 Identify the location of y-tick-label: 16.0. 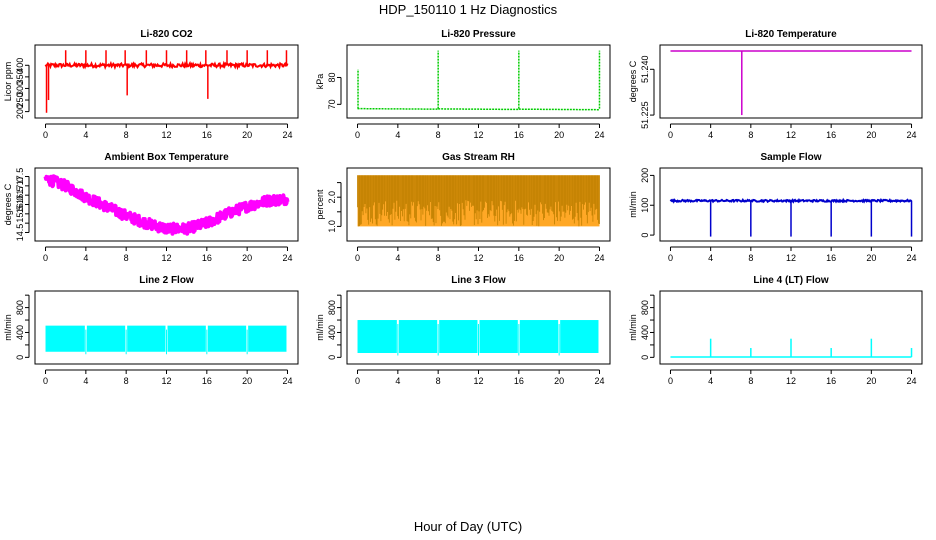
(20, 205).